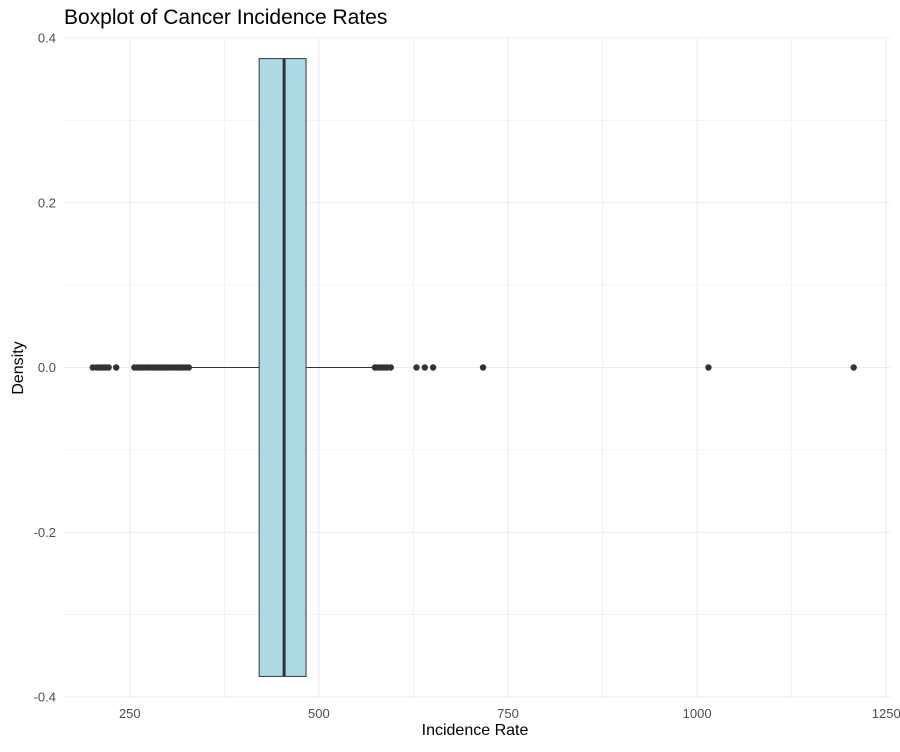  Describe the element at coordinates (226, 17) in the screenshot. I see `chart-title: Boxplot of Cancer Incidence Rates` at that location.